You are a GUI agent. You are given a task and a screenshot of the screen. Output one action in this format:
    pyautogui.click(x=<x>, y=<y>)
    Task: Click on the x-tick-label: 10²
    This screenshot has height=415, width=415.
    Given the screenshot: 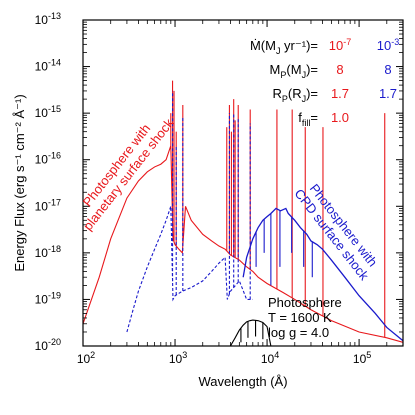 What is the action you would take?
    pyautogui.click(x=86, y=358)
    